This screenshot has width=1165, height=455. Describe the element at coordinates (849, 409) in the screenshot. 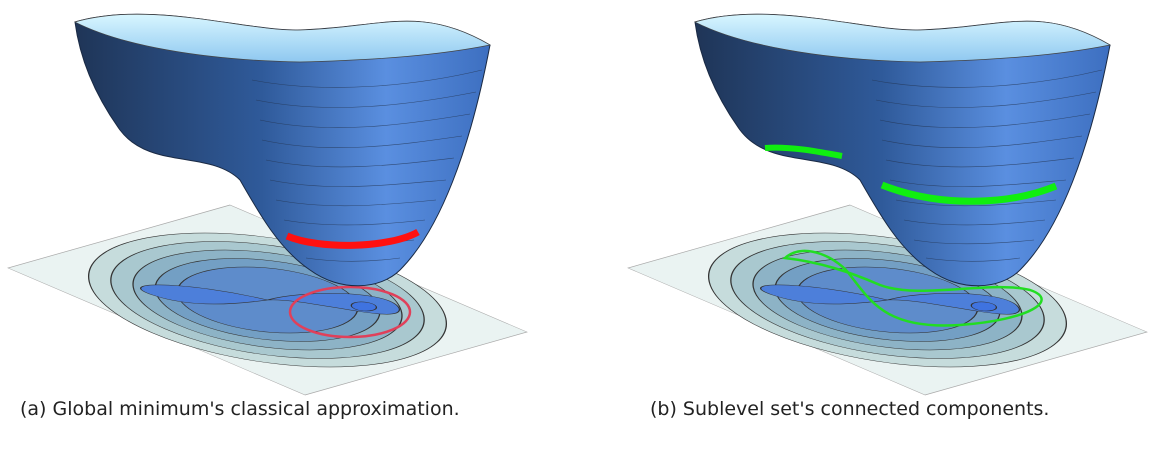

I see `caption: (b) Sublevel set's connected components.` at that location.